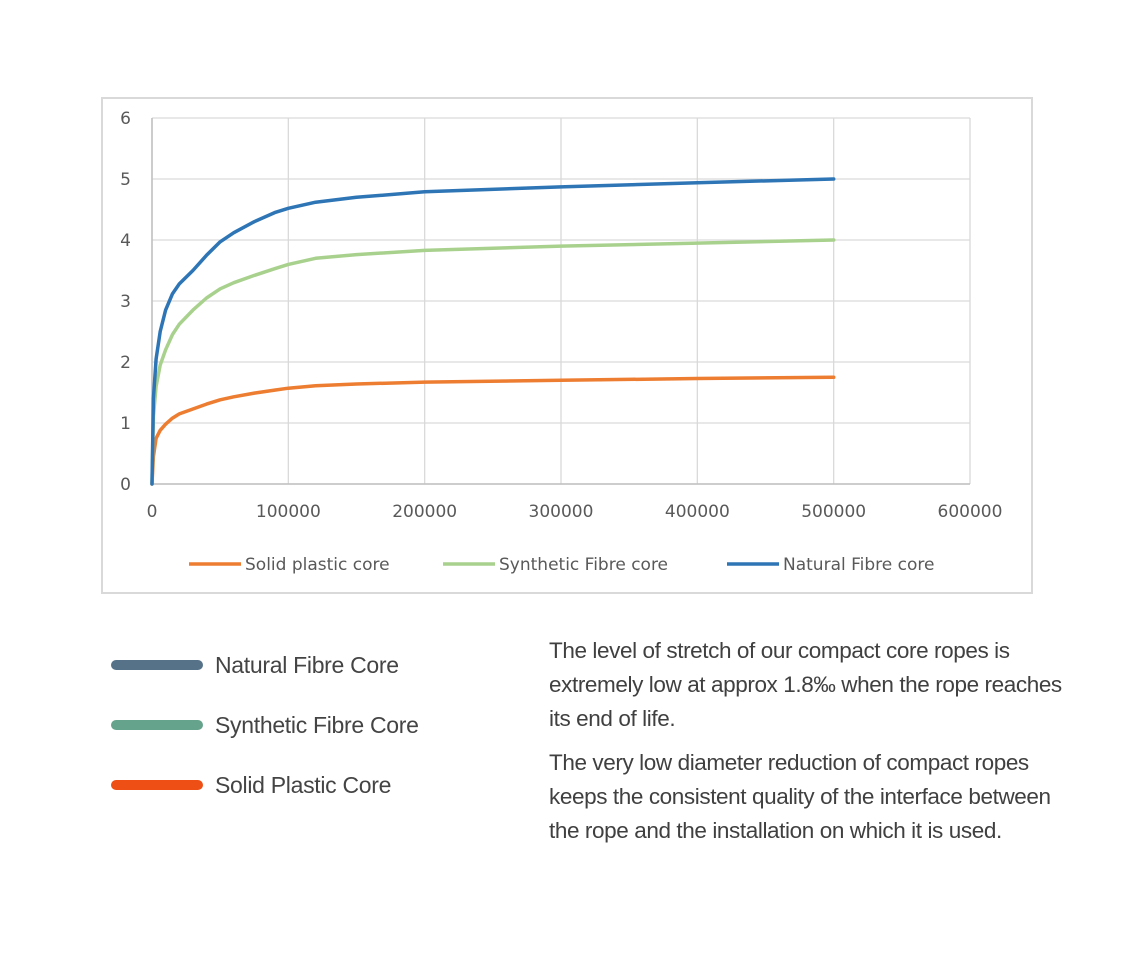  Describe the element at coordinates (125, 241) in the screenshot. I see `y-tick-label: 4` at that location.